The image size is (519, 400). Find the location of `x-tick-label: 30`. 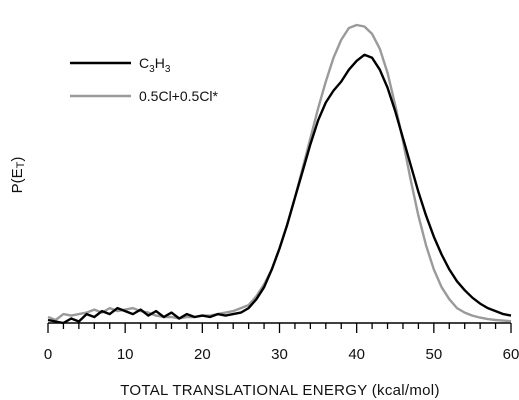

x-tick-label: 30 is located at coordinates (279, 354).